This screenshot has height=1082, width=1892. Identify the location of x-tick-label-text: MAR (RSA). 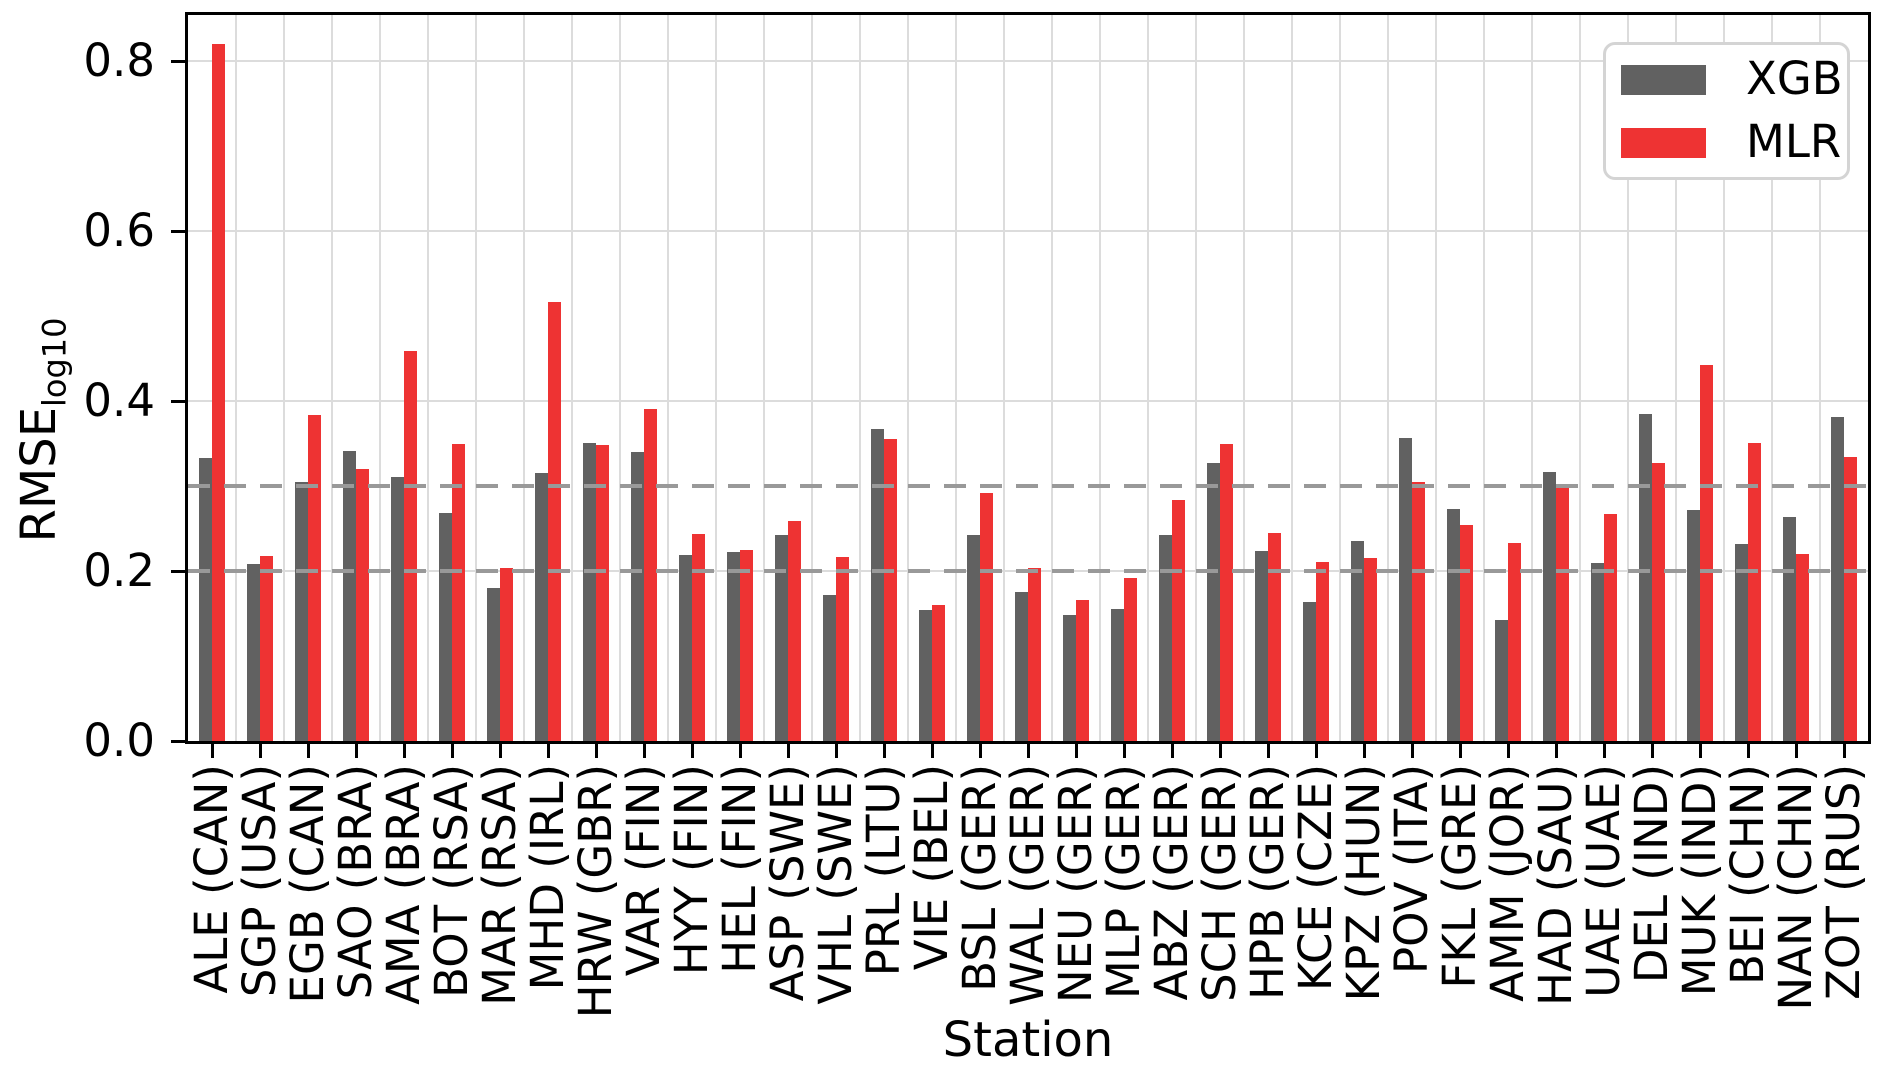
(499, 885).